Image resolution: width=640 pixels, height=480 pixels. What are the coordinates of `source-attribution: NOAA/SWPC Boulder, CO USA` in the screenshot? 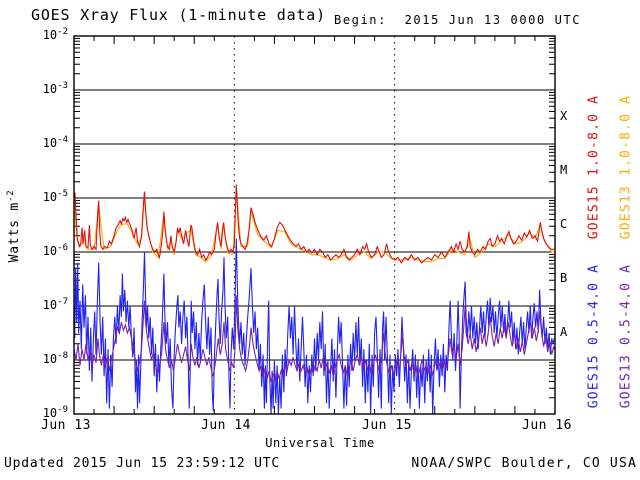 It's located at (524, 463).